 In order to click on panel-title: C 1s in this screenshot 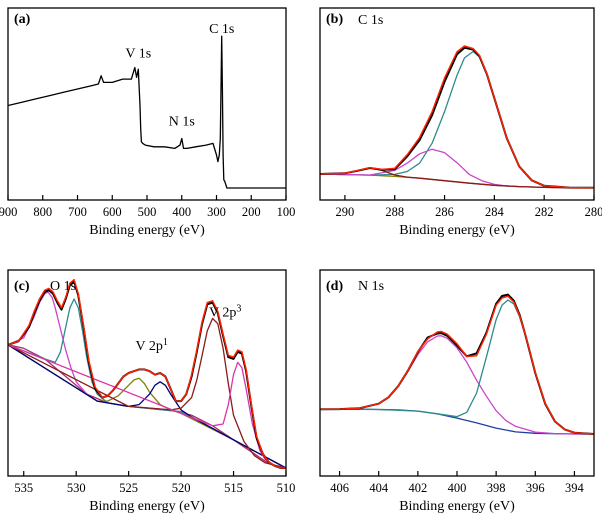, I will do `click(370, 20)`.